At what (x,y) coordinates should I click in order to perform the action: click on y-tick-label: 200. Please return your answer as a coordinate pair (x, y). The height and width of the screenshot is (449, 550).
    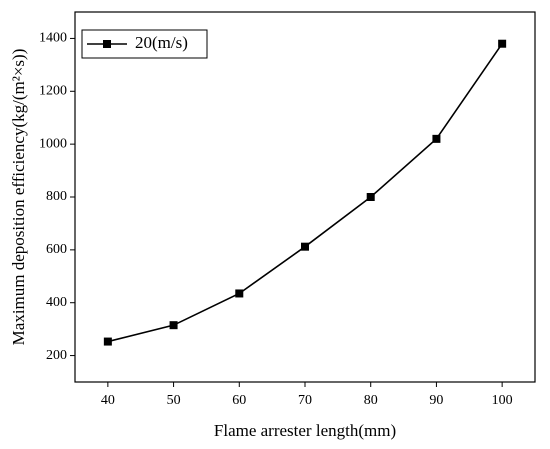
    Looking at the image, I should click on (56, 355).